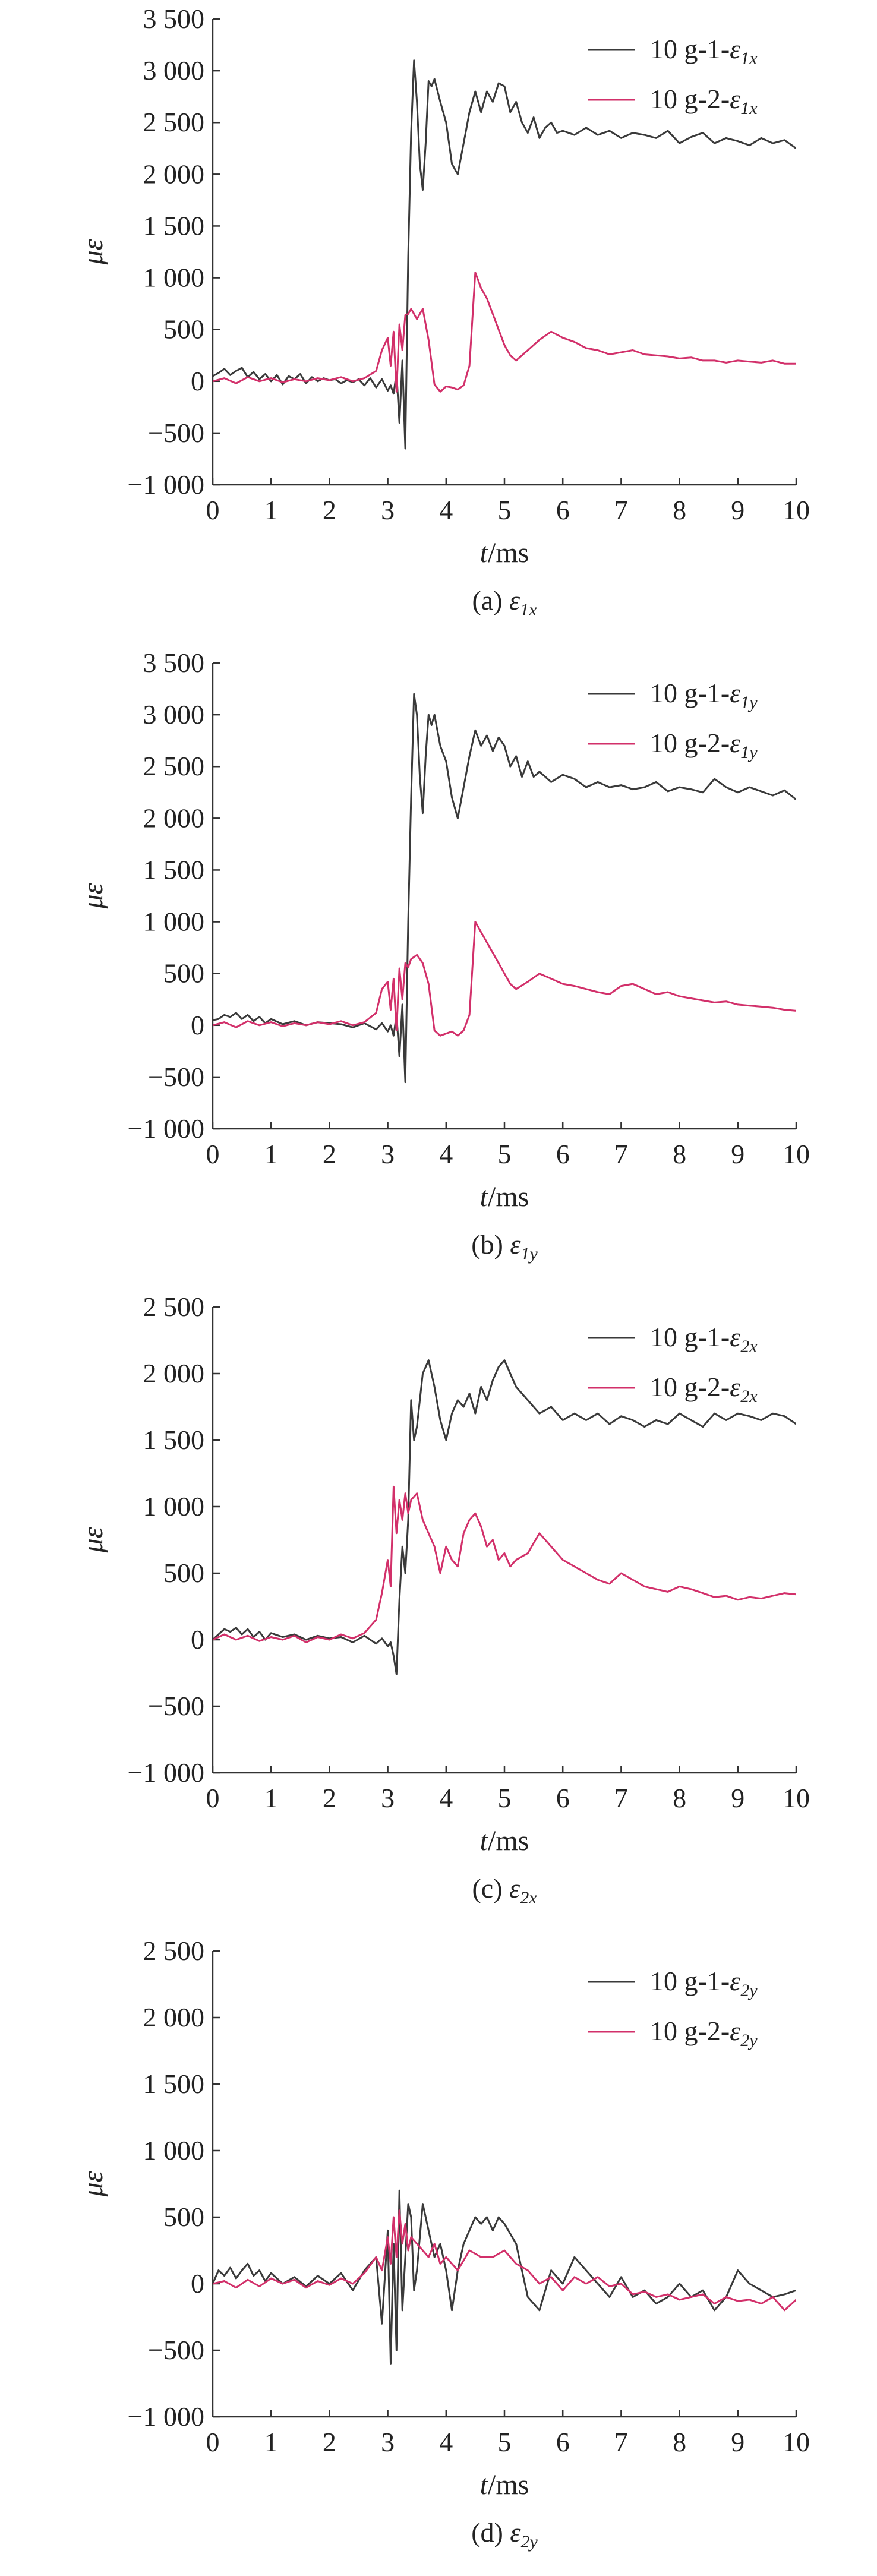 Image resolution: width=877 pixels, height=2576 pixels. What do you see at coordinates (490, 600) in the screenshot?
I see `caption-label: (a)` at bounding box center [490, 600].